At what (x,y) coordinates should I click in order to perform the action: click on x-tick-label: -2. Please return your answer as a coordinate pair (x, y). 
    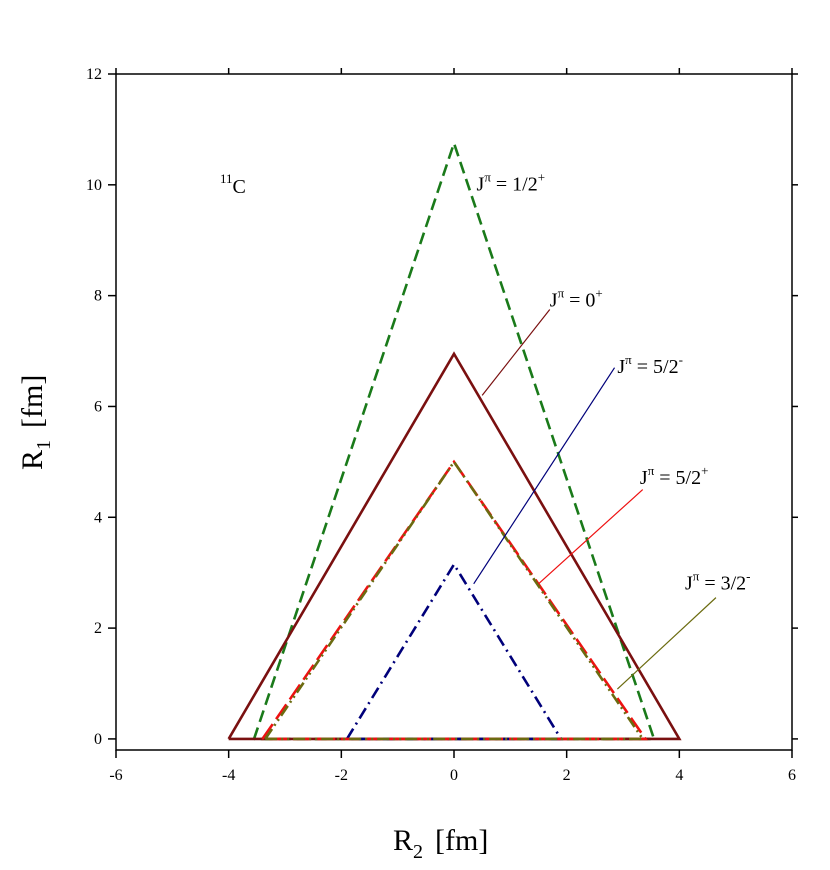
    Looking at the image, I should click on (341, 775).